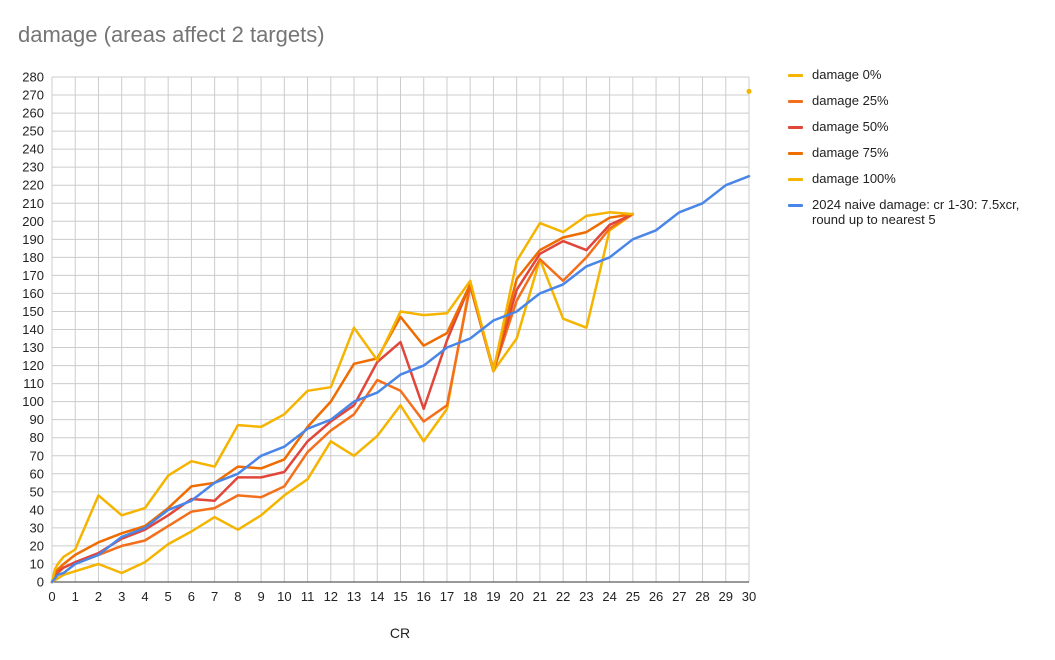 Image resolution: width=1055 pixels, height=660 pixels. I want to click on x-tick-label: 24, so click(609, 596).